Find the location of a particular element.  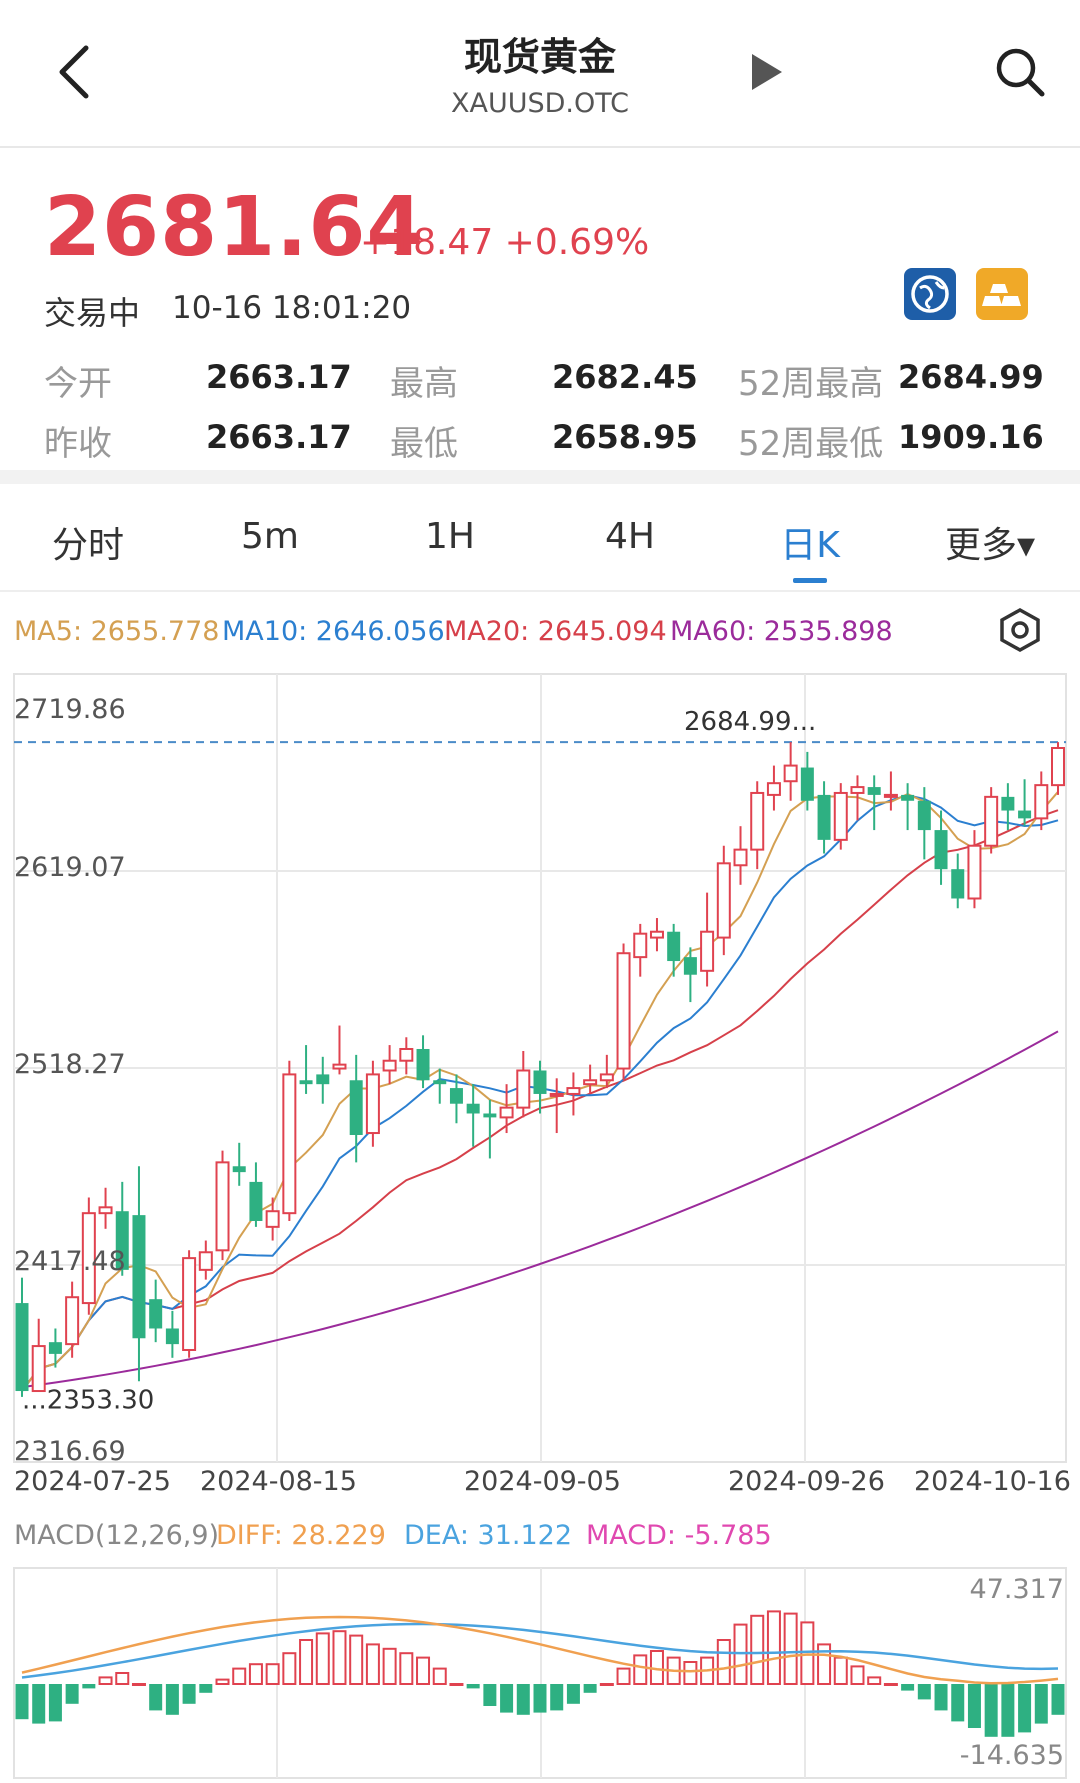

macd-bottom-label: -14.635 is located at coordinates (1012, 1755).